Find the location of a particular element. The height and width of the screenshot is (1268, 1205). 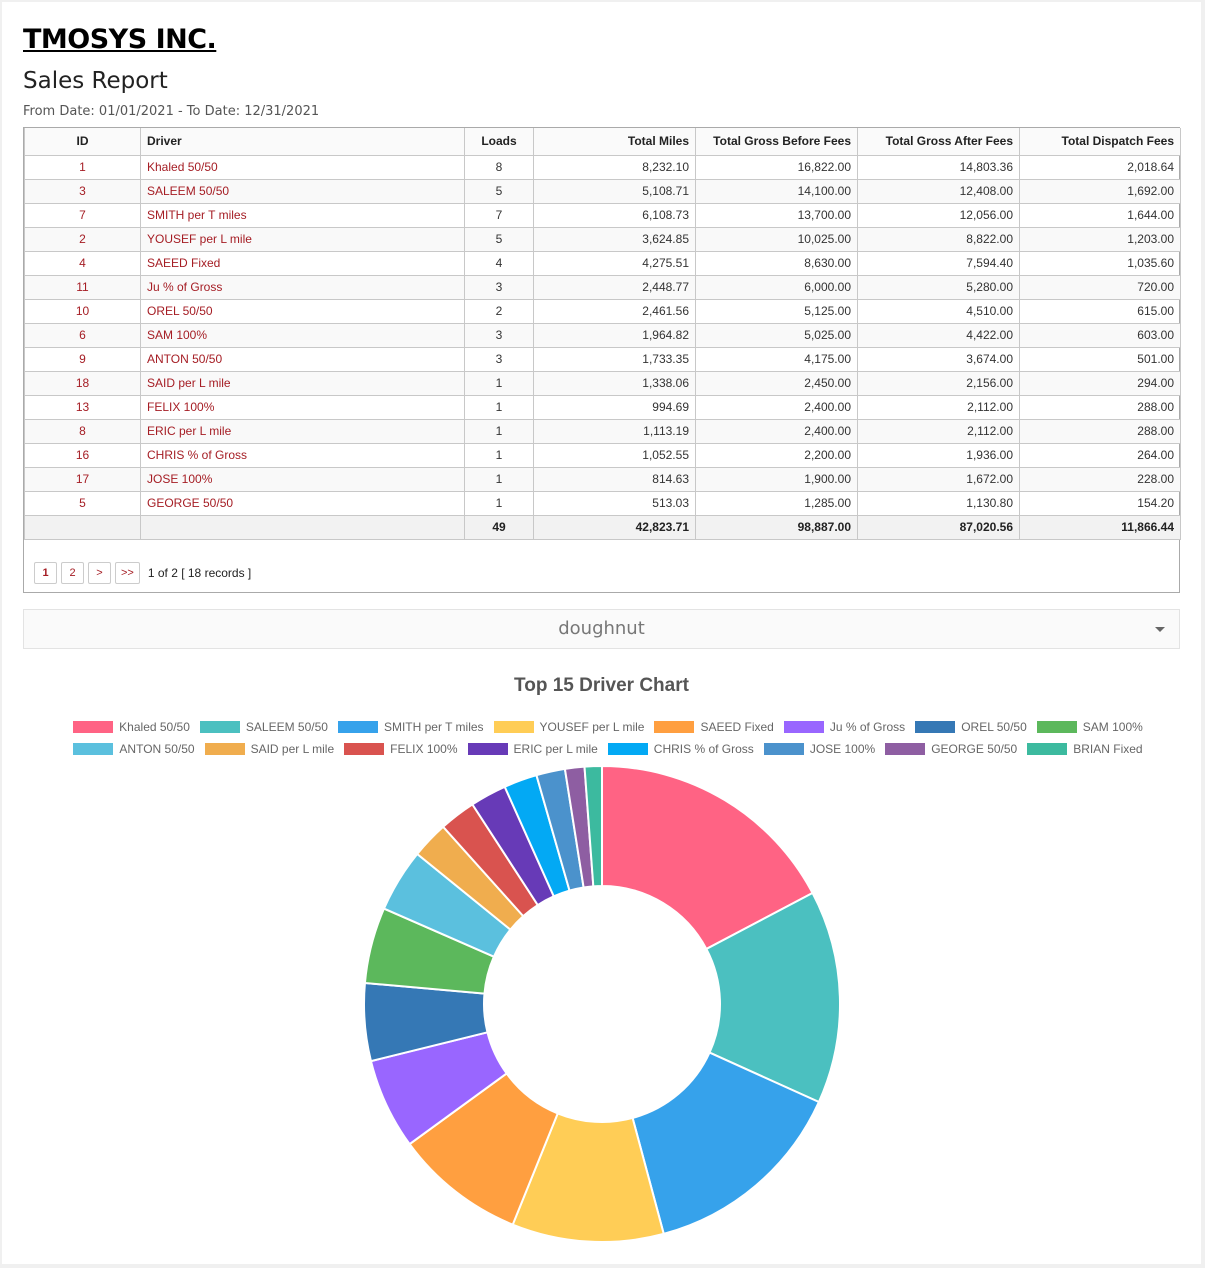

legend-item: JOSE 100% is located at coordinates (819, 749).